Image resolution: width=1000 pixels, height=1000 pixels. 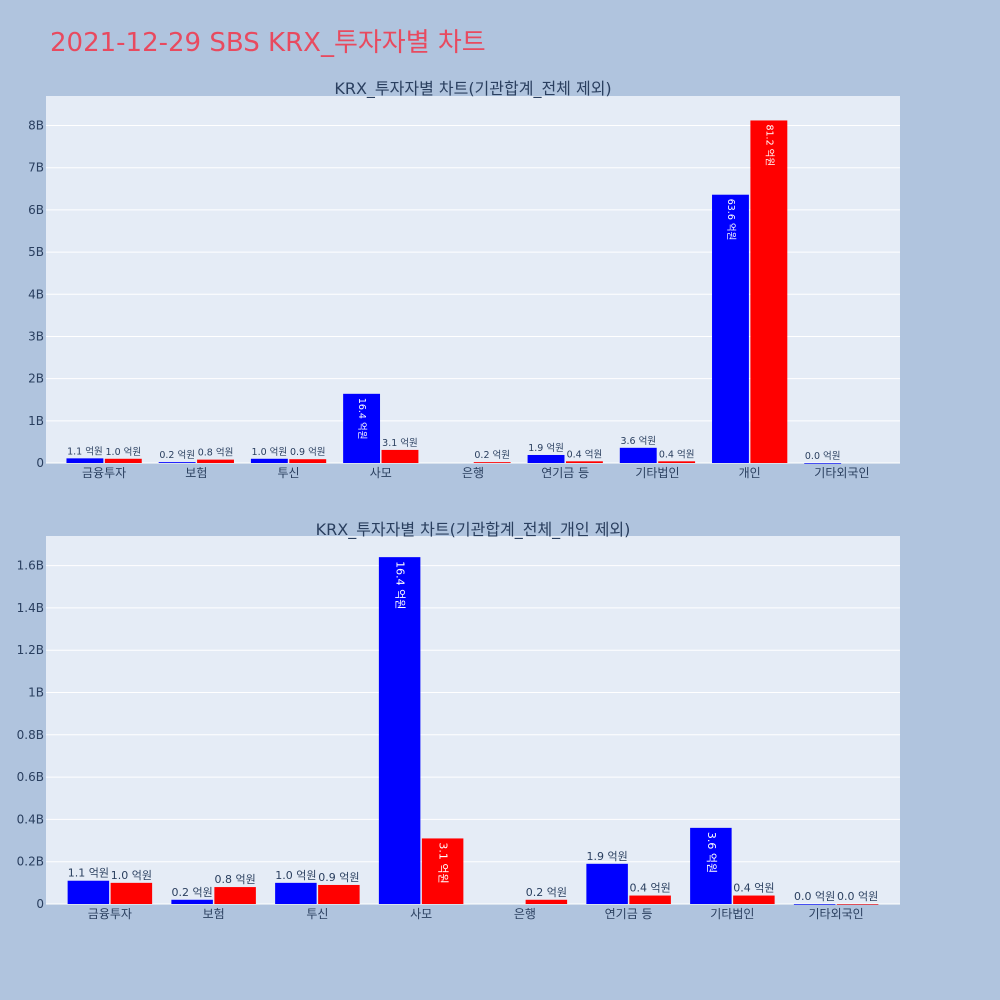 What do you see at coordinates (36, 168) in the screenshot?
I see `y-tick-label: 7B` at bounding box center [36, 168].